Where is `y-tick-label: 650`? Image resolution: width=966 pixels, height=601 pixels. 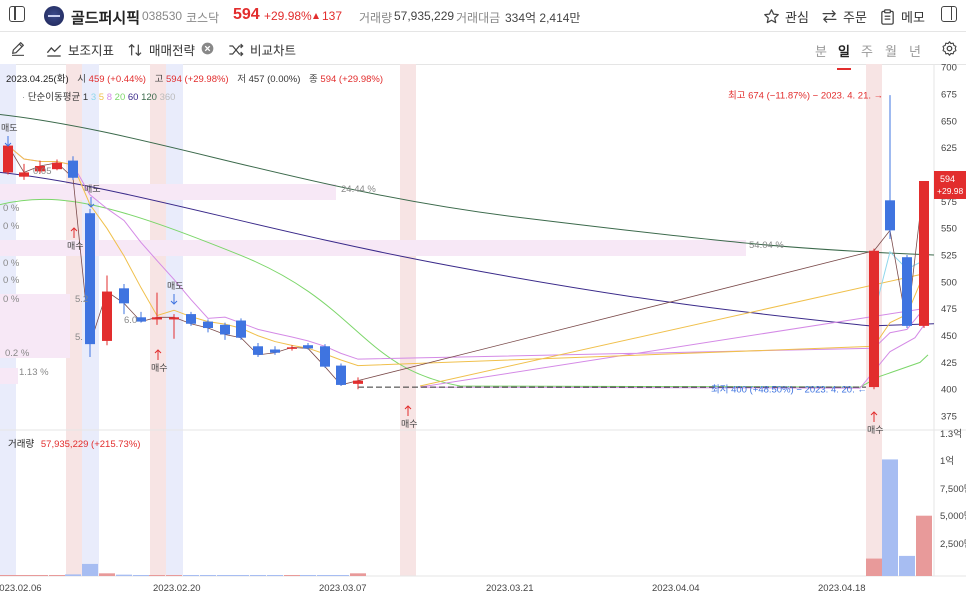 y-tick-label: 650 is located at coordinates (949, 121).